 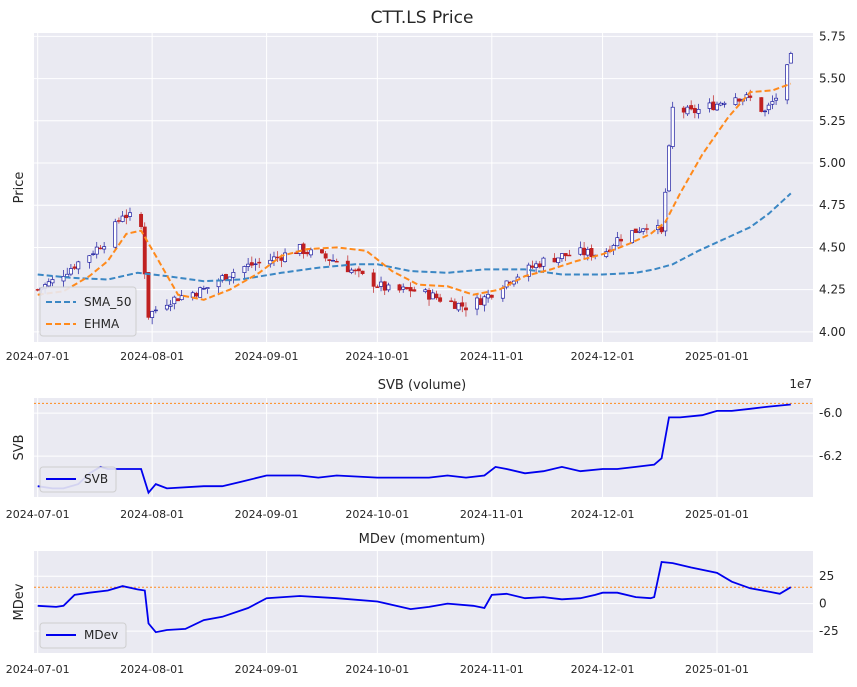 I want to click on y-axis-label: MDev, so click(x=19, y=601).